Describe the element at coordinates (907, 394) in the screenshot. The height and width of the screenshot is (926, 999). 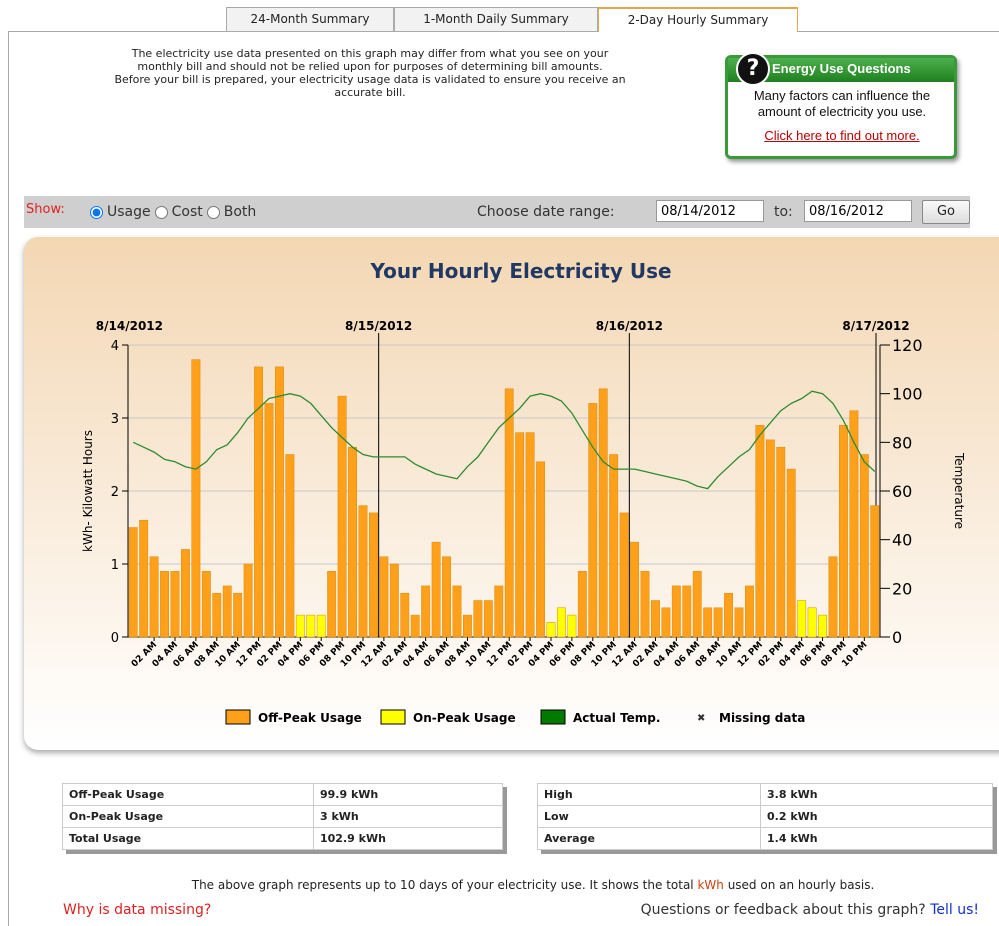
I see `y2-tick-label: 100` at that location.